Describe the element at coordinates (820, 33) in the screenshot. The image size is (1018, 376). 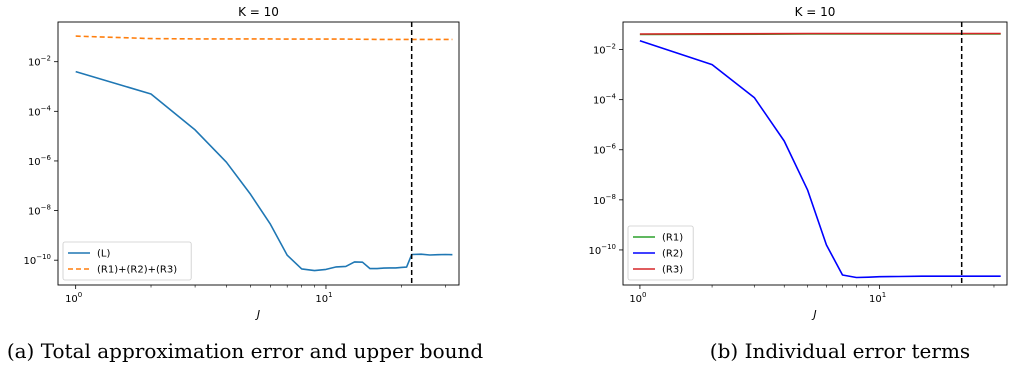
I see `series-line-r3` at that location.